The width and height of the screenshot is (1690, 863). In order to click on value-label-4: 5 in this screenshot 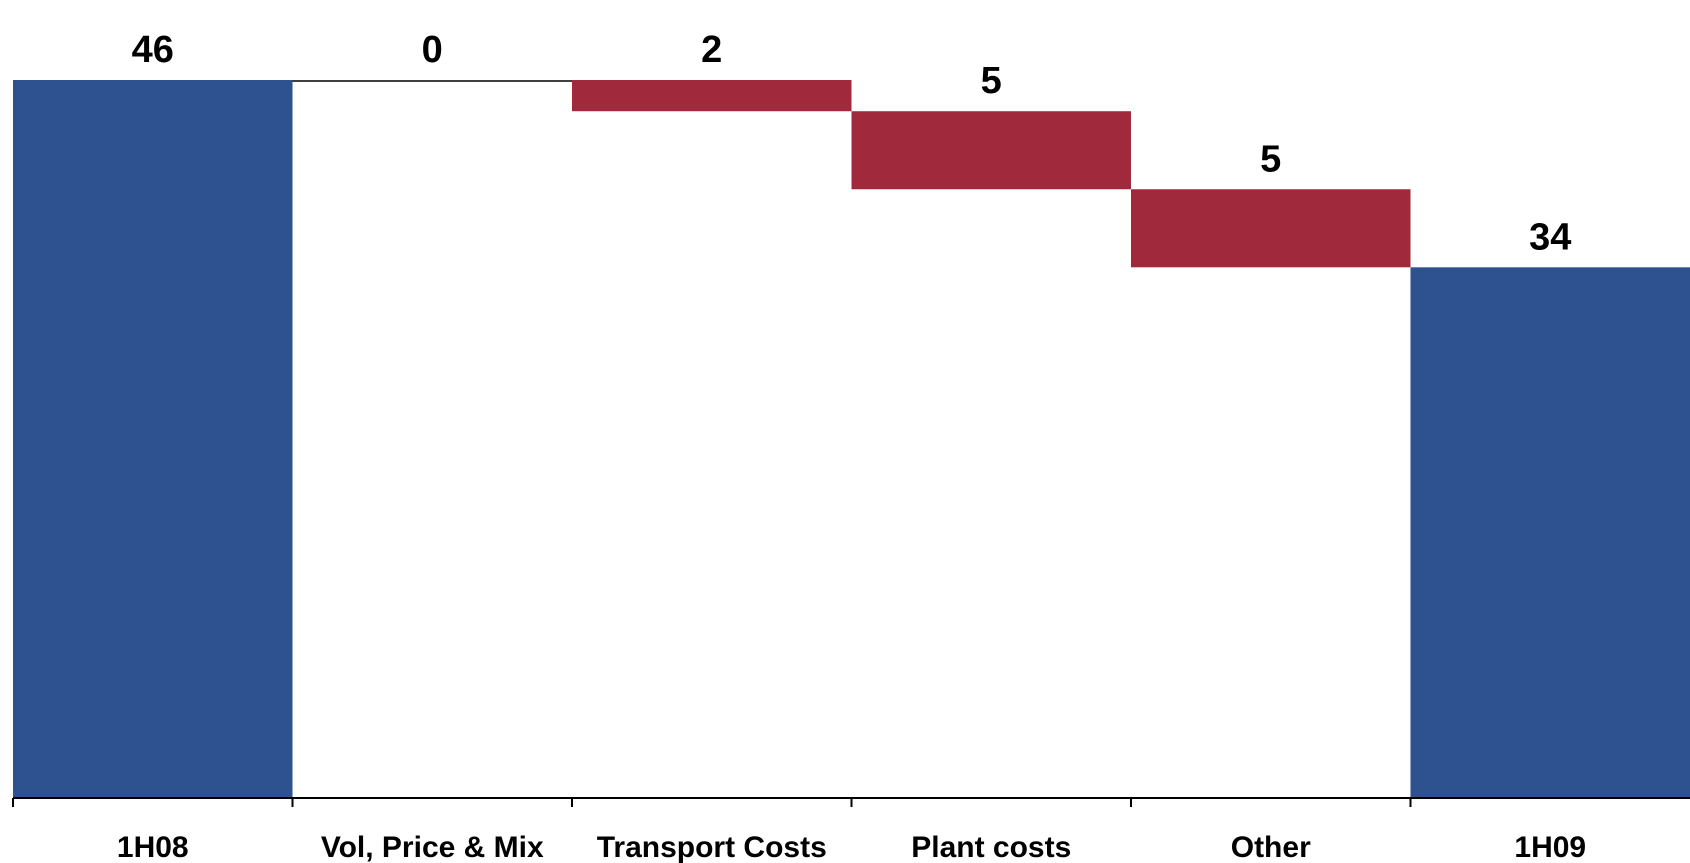, I will do `click(1270, 159)`.